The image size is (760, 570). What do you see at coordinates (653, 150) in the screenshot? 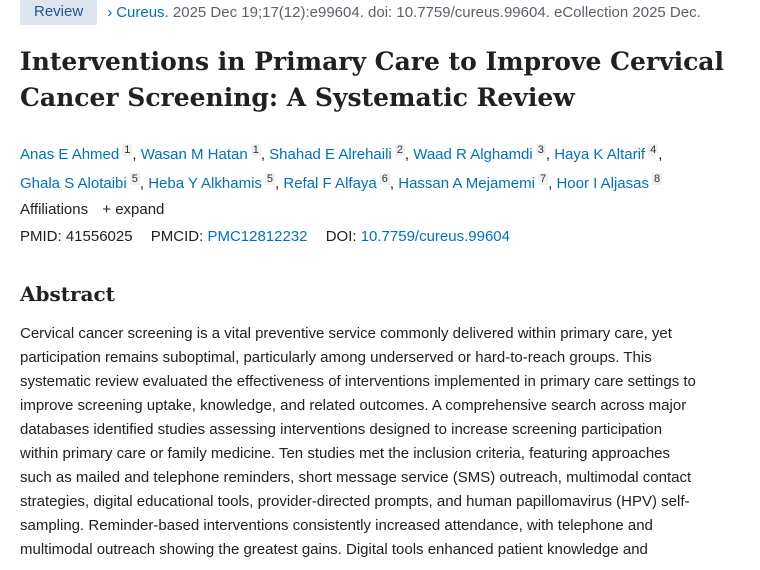
I see `affiliation-ref: 4` at bounding box center [653, 150].